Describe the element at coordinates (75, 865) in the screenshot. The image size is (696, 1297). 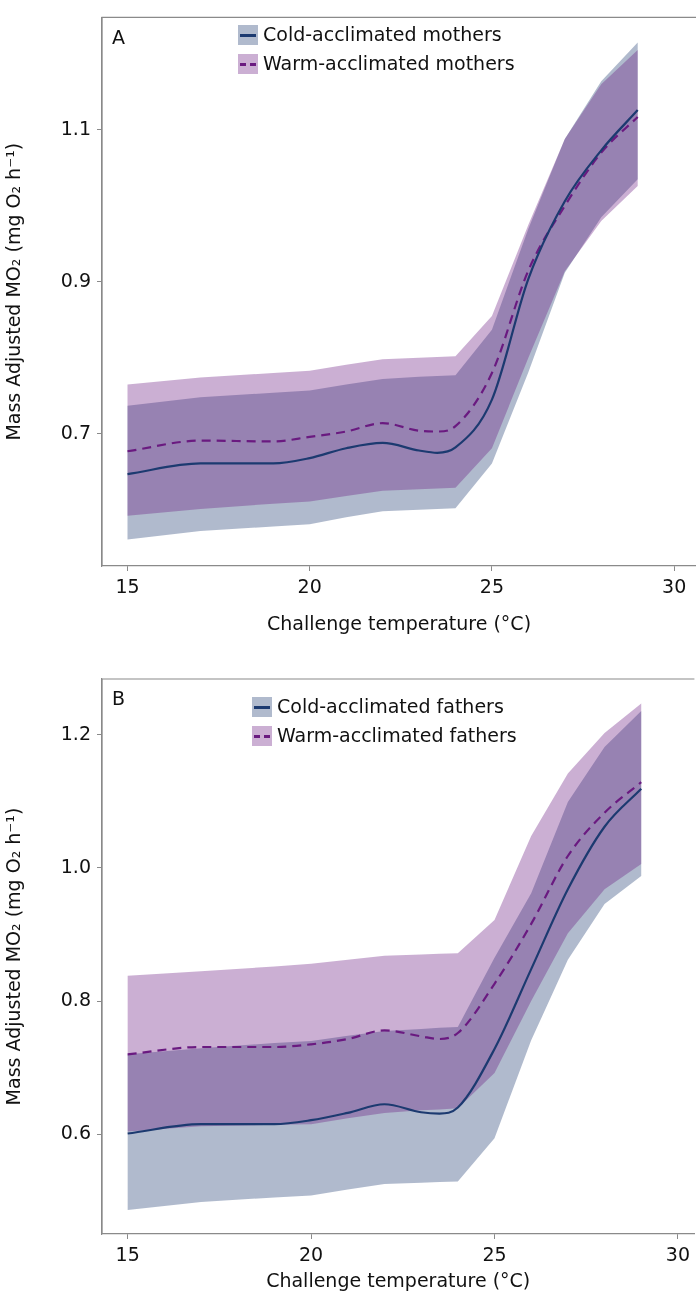
I see `y-tick-label: 1.0` at that location.